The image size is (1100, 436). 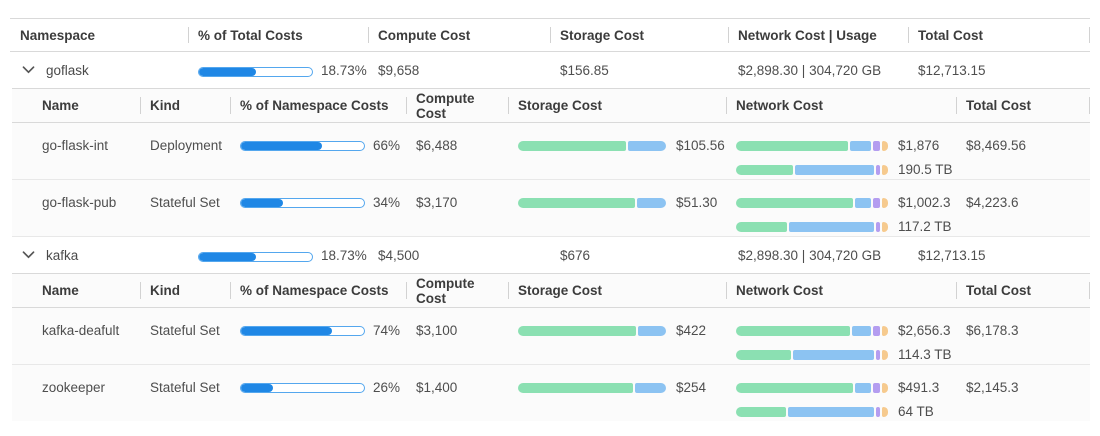 I want to click on total-cost-value: $8,469.56, so click(x=996, y=145).